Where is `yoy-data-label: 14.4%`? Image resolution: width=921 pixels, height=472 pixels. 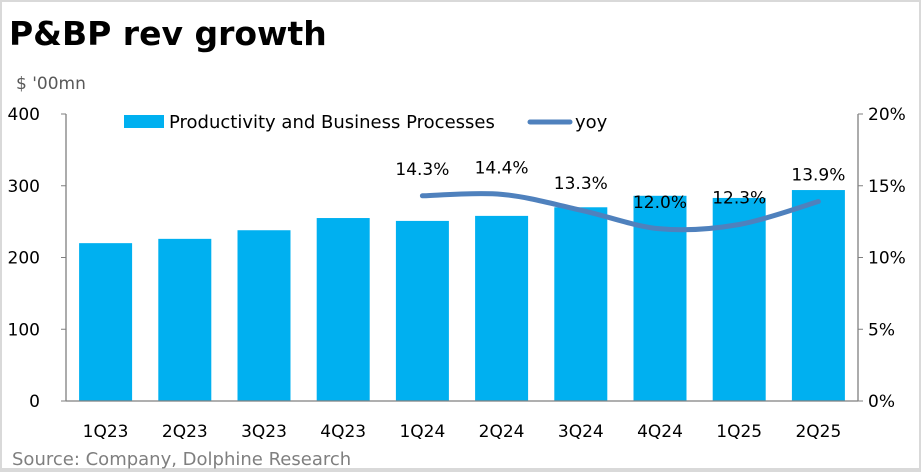
yoy-data-label: 14.4% is located at coordinates (502, 168).